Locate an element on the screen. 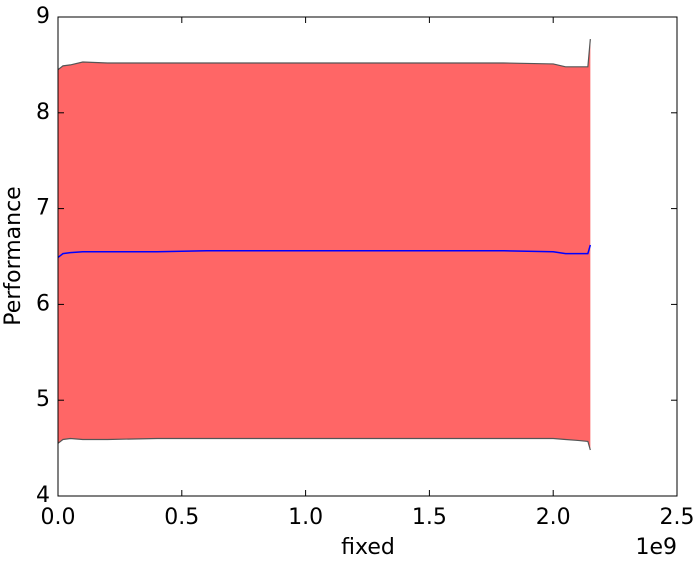 This screenshot has width=699, height=566. x-tick-label: 2.5 is located at coordinates (677, 517).